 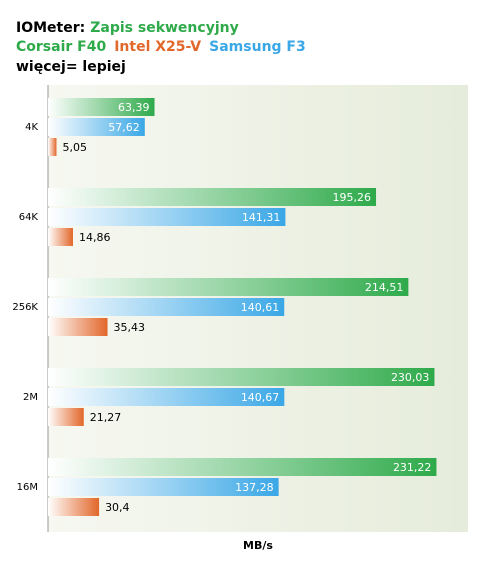 What do you see at coordinates (412, 467) in the screenshot?
I see `value-label: 231,22` at bounding box center [412, 467].